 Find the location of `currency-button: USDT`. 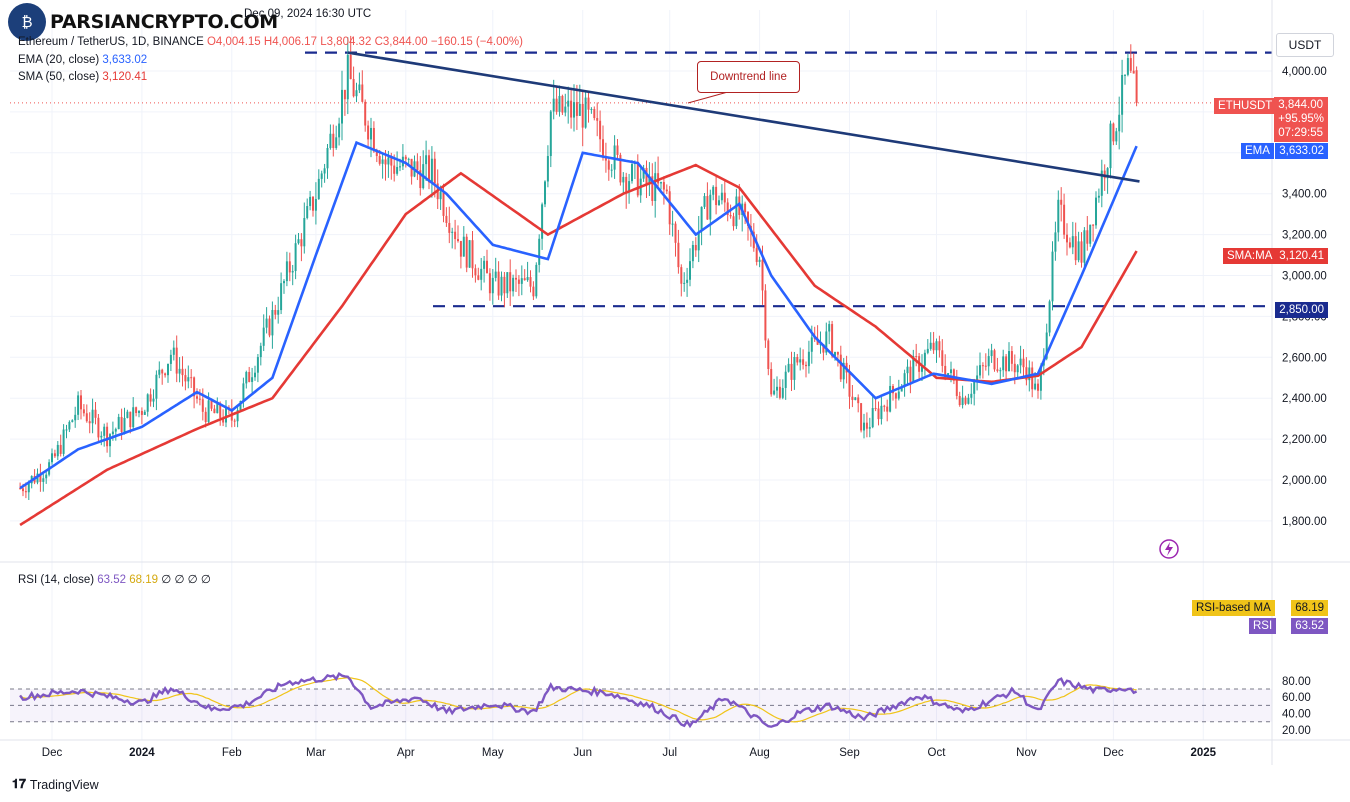

currency-button: USDT is located at coordinates (1305, 45).